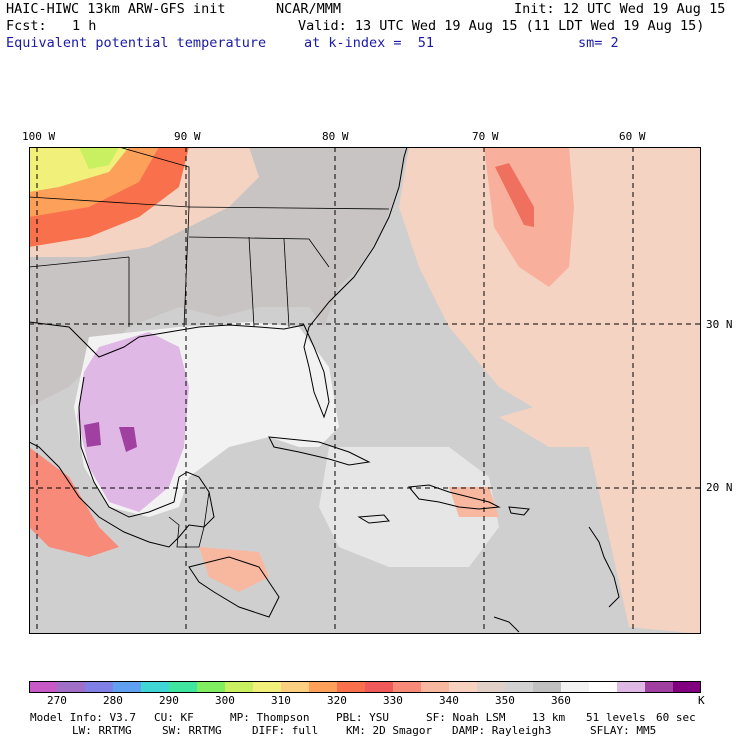  Describe the element at coordinates (192, 730) in the screenshot. I see `shortwave-scheme: SW: RRTMG` at that location.